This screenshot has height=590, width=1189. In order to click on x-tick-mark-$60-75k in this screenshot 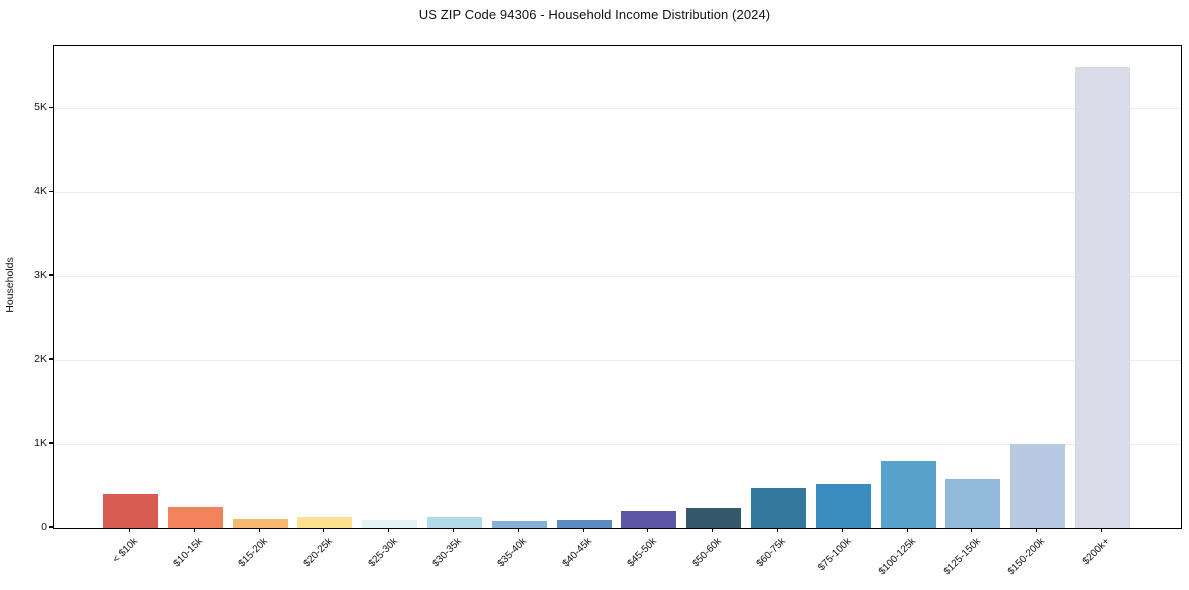, I will do `click(777, 530)`.